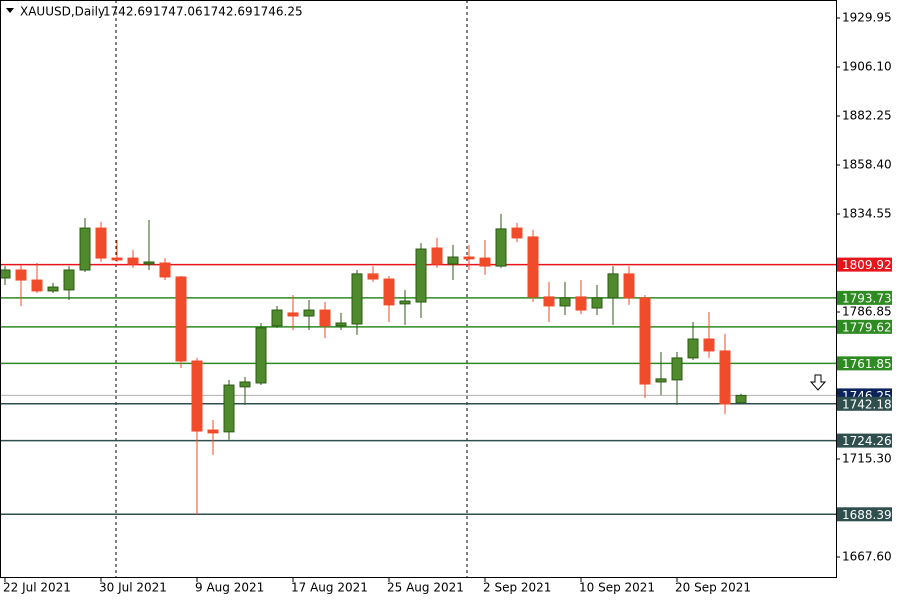 Image resolution: width=900 pixels, height=600 pixels. Describe the element at coordinates (10, 10) in the screenshot. I see `menu-arrow` at that location.